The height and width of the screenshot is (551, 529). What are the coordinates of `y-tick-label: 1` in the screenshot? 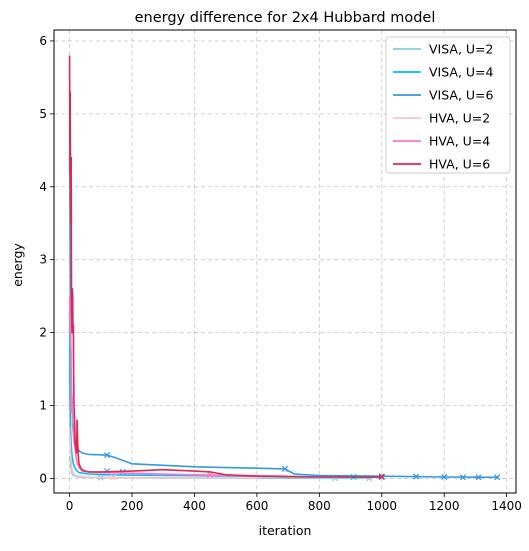 It's located at (43, 406).